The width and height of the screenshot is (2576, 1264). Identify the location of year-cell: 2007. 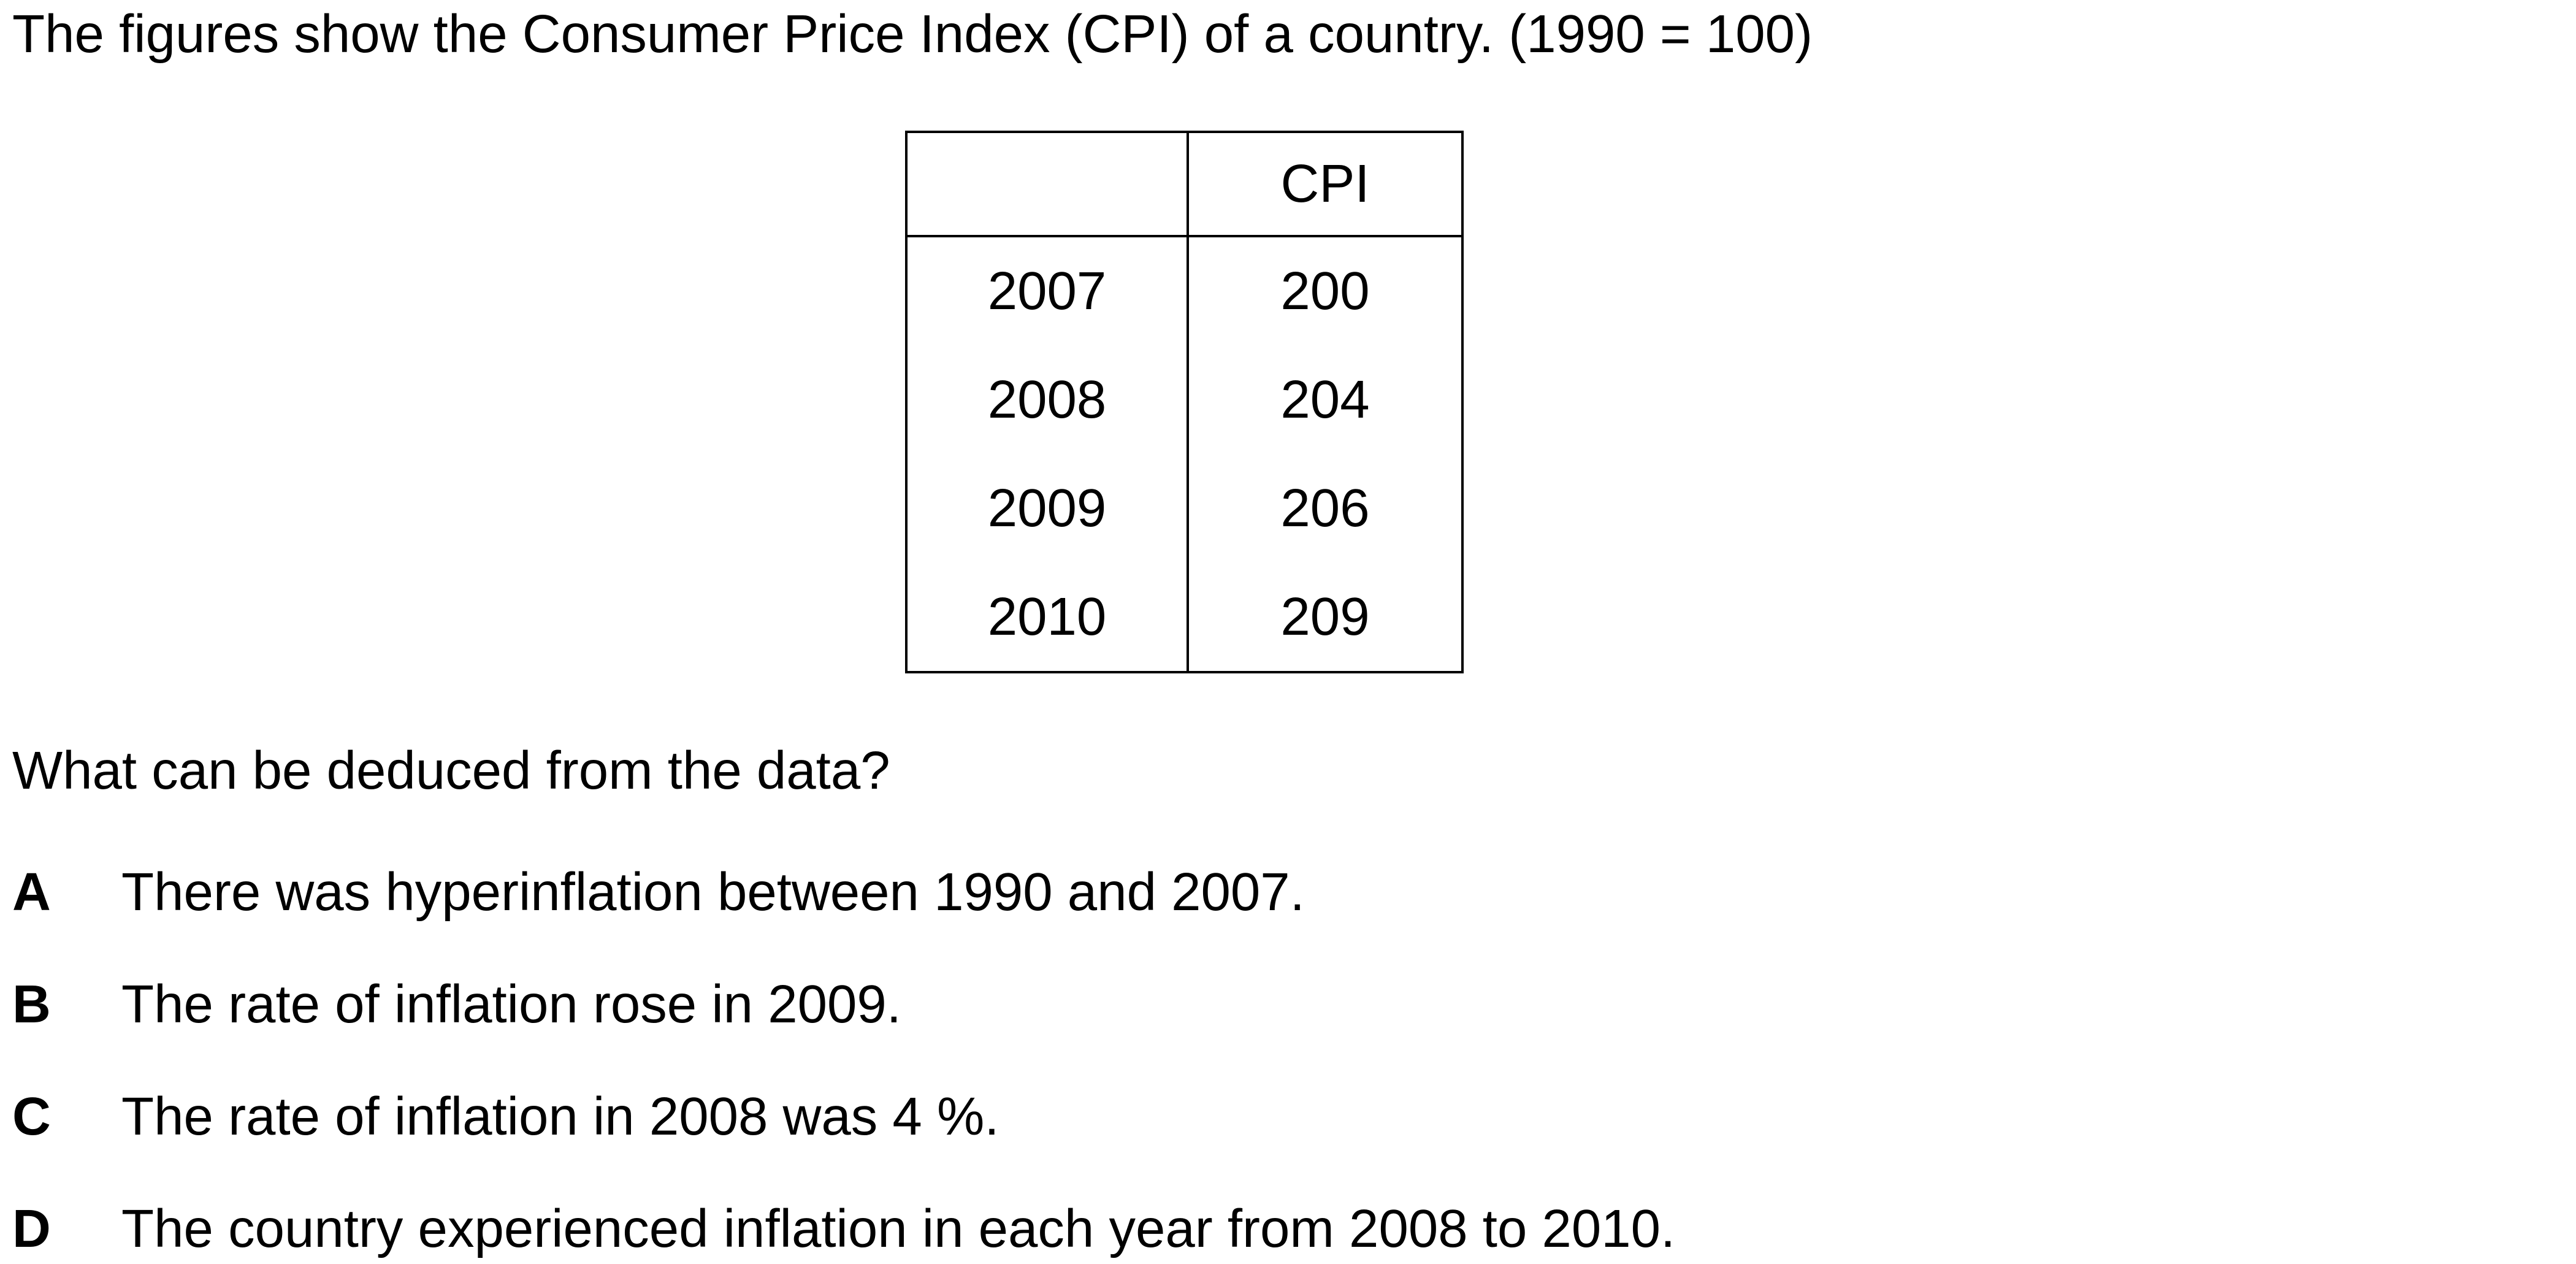
(1047, 290).